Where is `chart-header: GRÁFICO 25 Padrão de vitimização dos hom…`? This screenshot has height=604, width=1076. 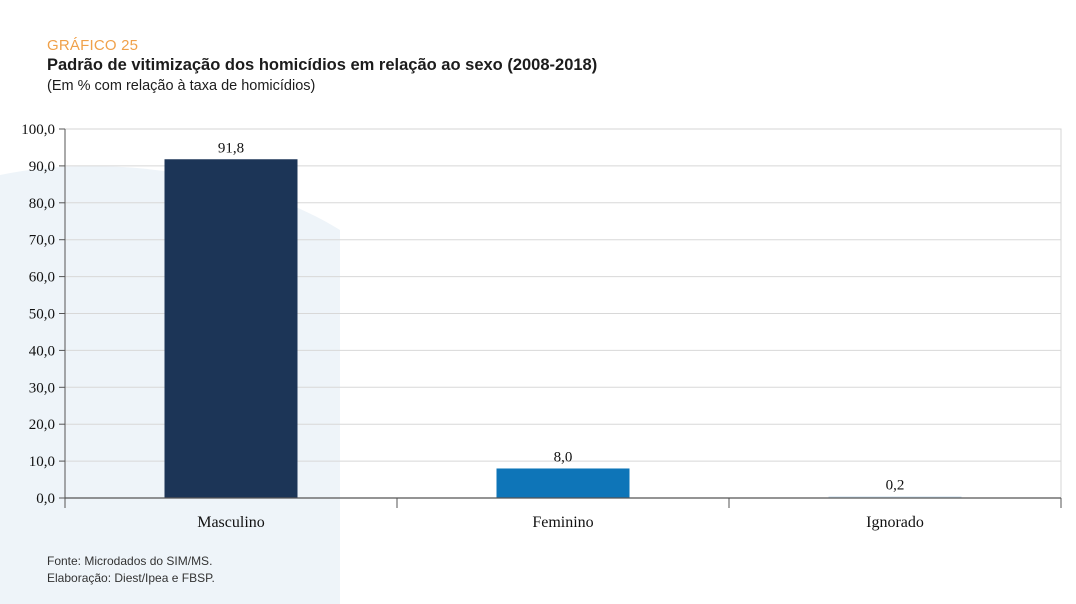
chart-header: GRÁFICO 25 Padrão de vitimização dos hom… is located at coordinates (322, 66).